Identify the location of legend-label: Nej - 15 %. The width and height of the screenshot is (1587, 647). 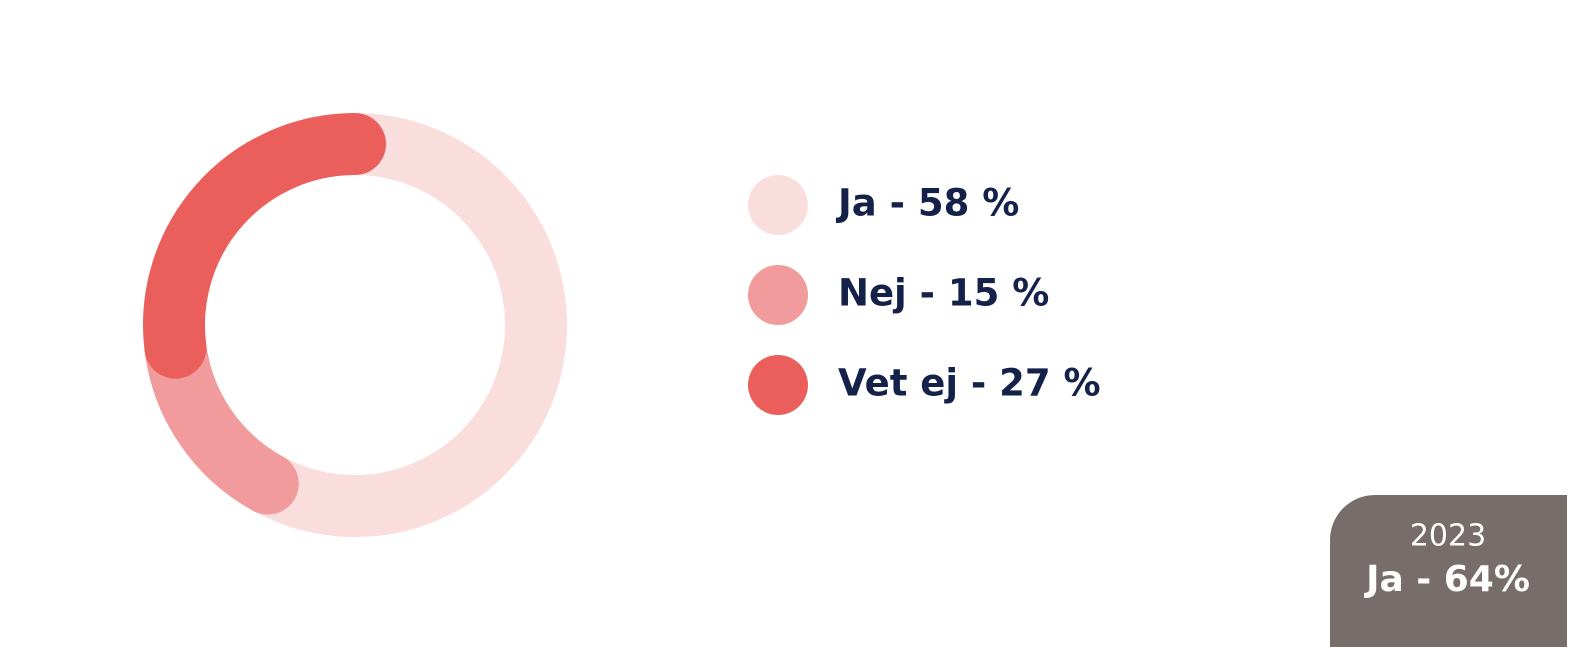
(943, 293).